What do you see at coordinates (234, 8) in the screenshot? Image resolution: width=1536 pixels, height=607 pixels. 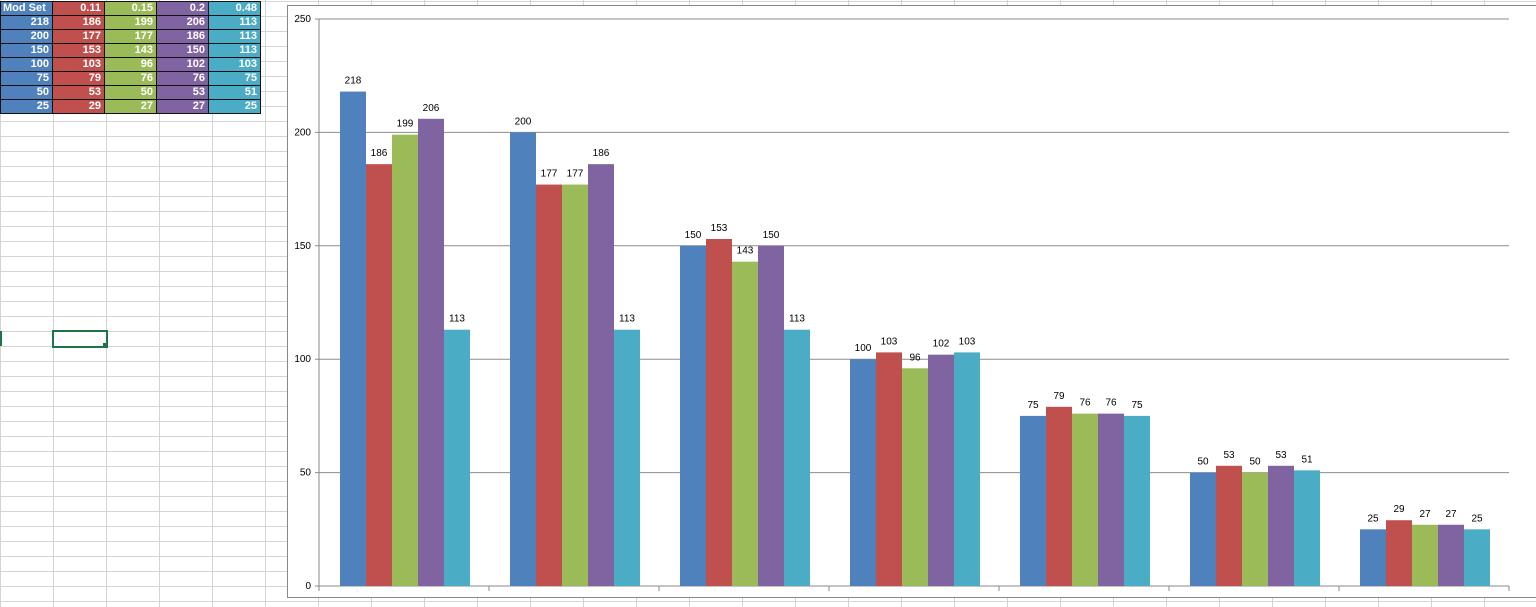 I see `header-cell: 0.48` at bounding box center [234, 8].